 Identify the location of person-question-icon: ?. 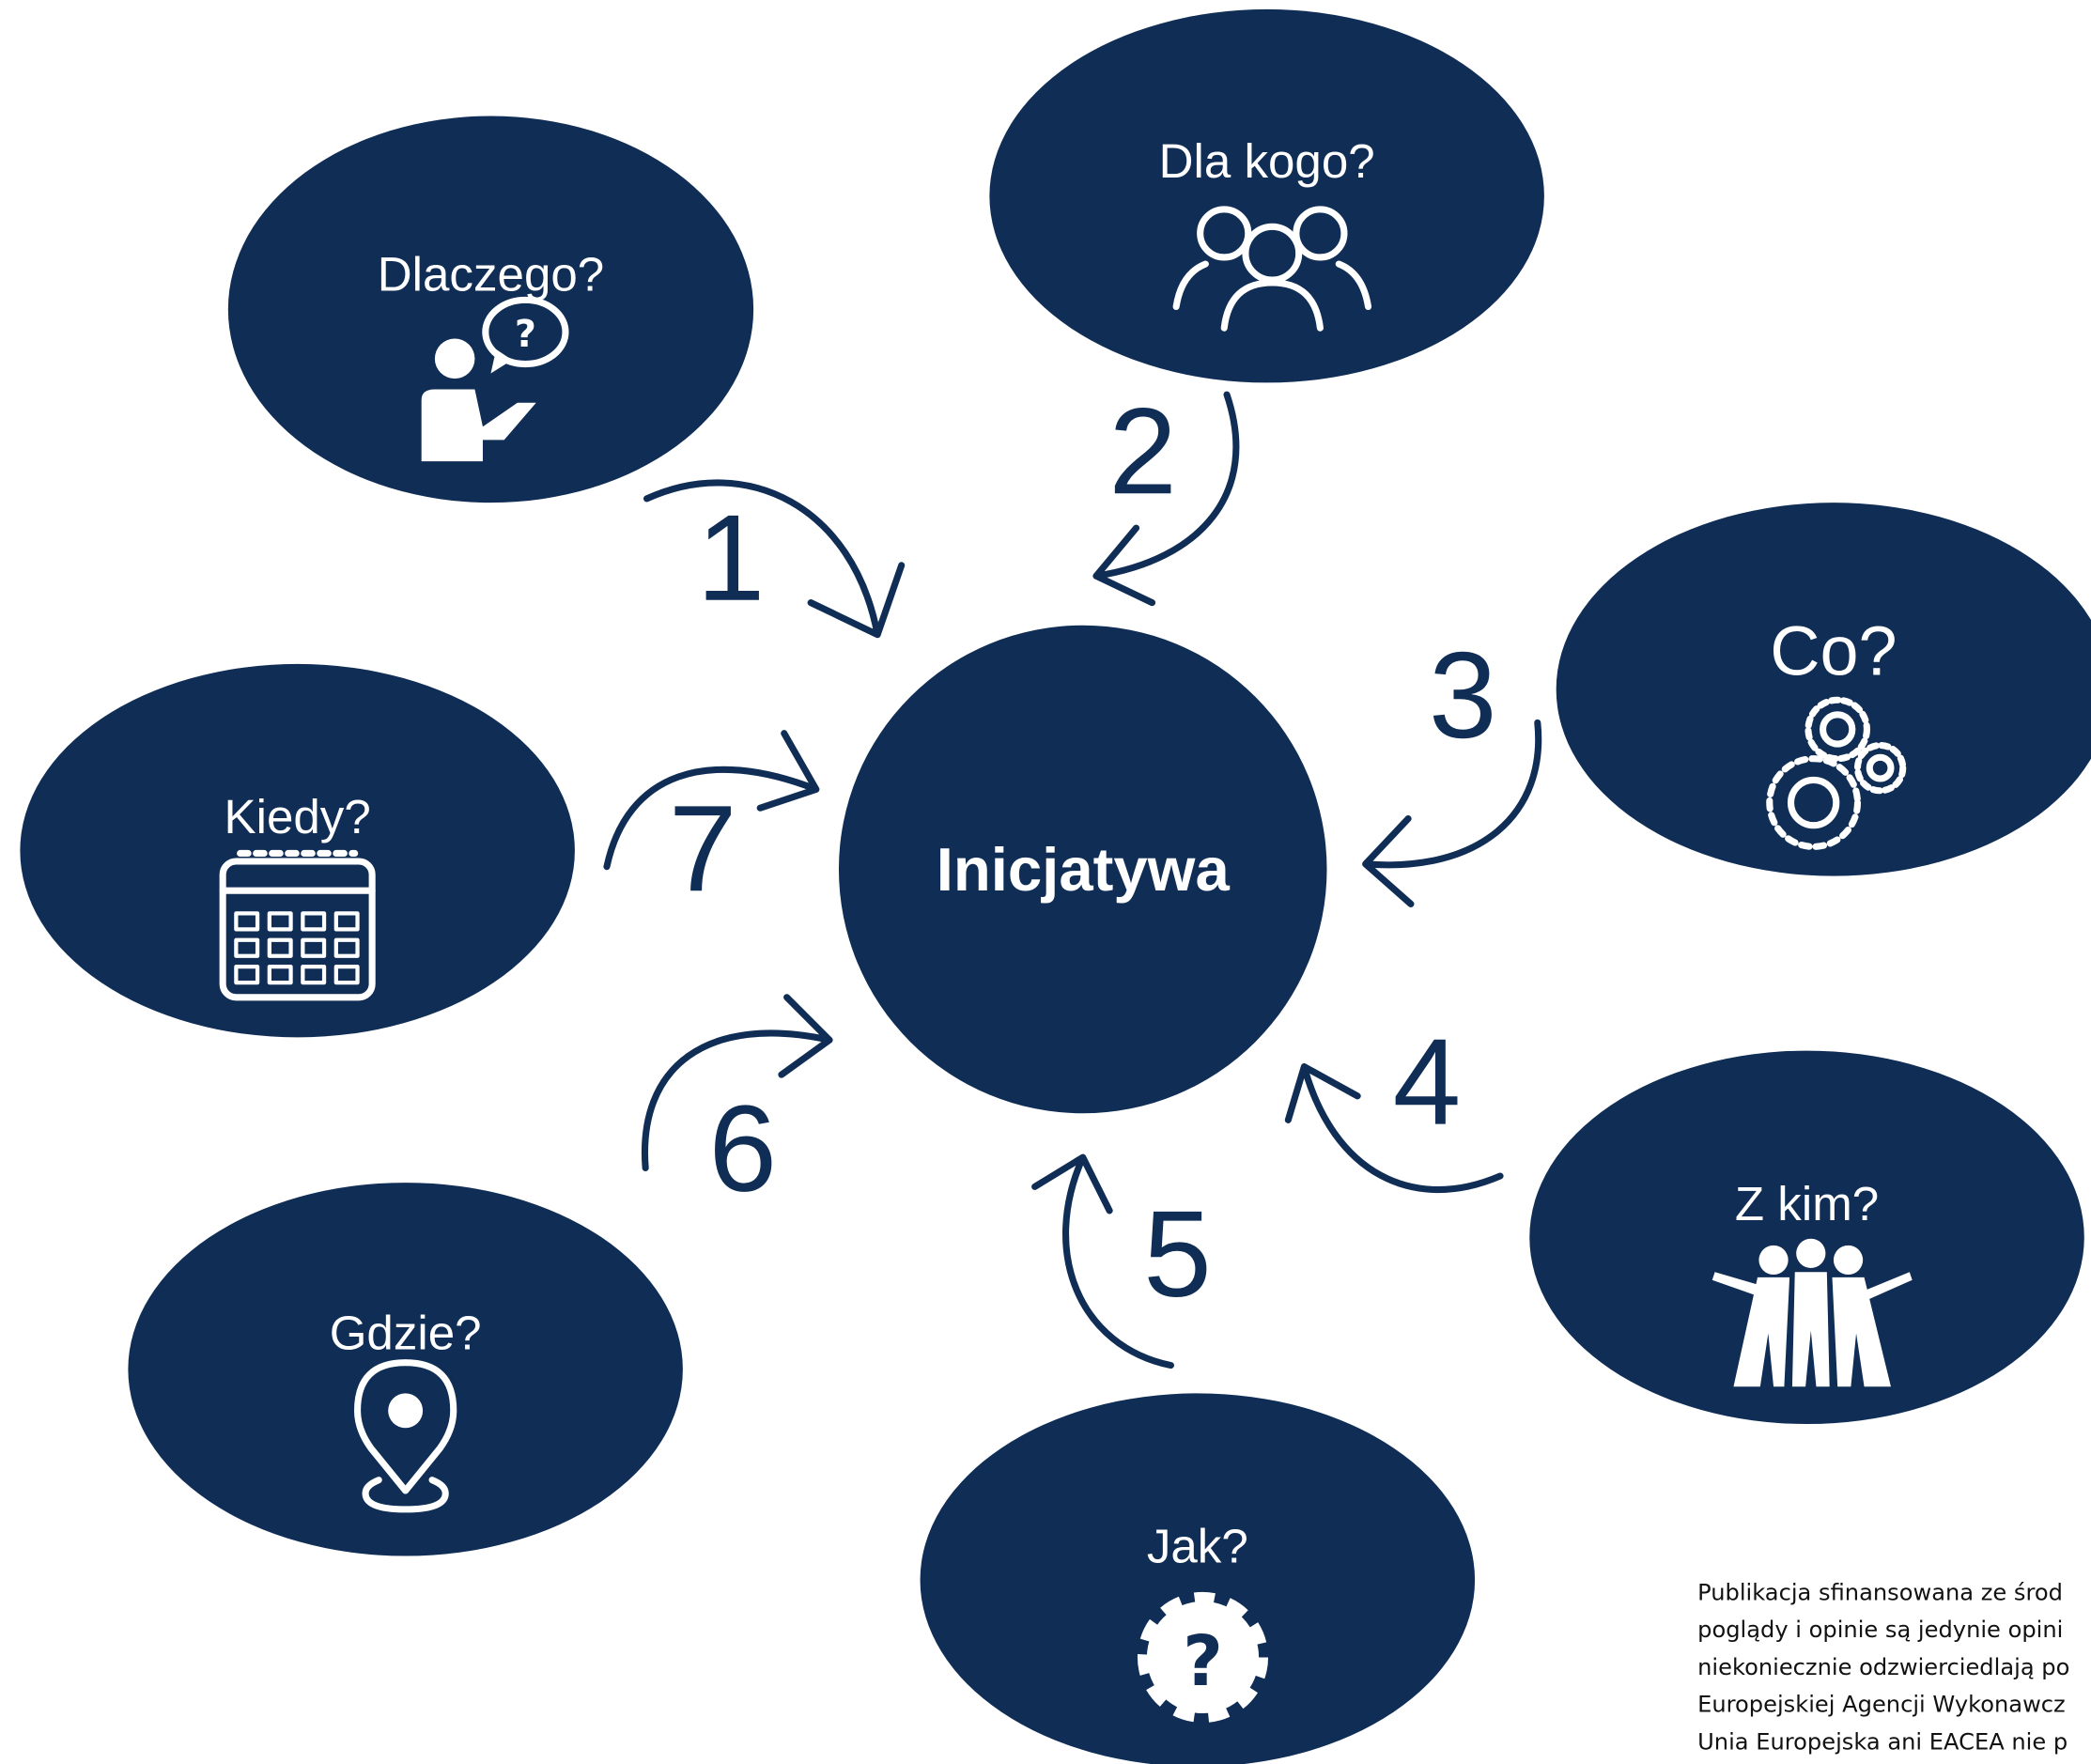
(495, 379).